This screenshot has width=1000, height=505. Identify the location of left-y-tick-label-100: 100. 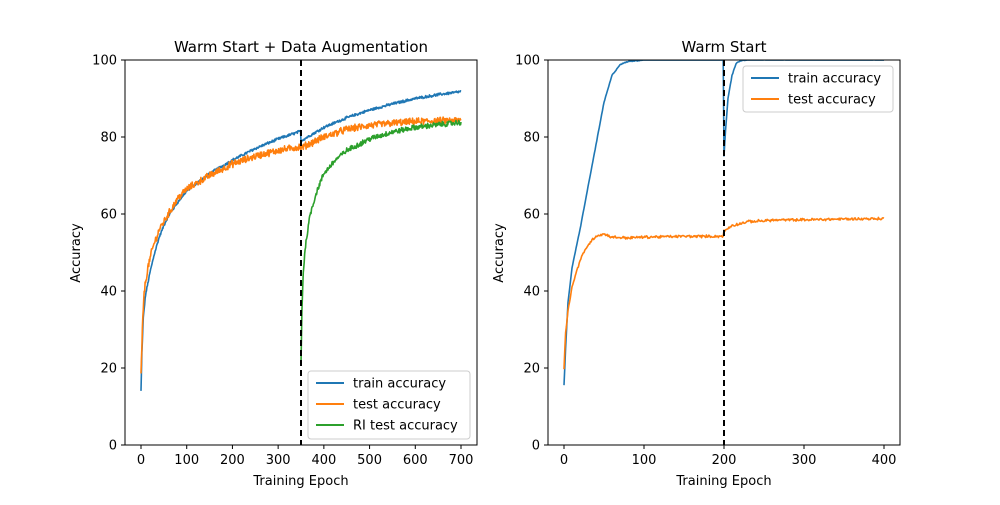
(104, 61).